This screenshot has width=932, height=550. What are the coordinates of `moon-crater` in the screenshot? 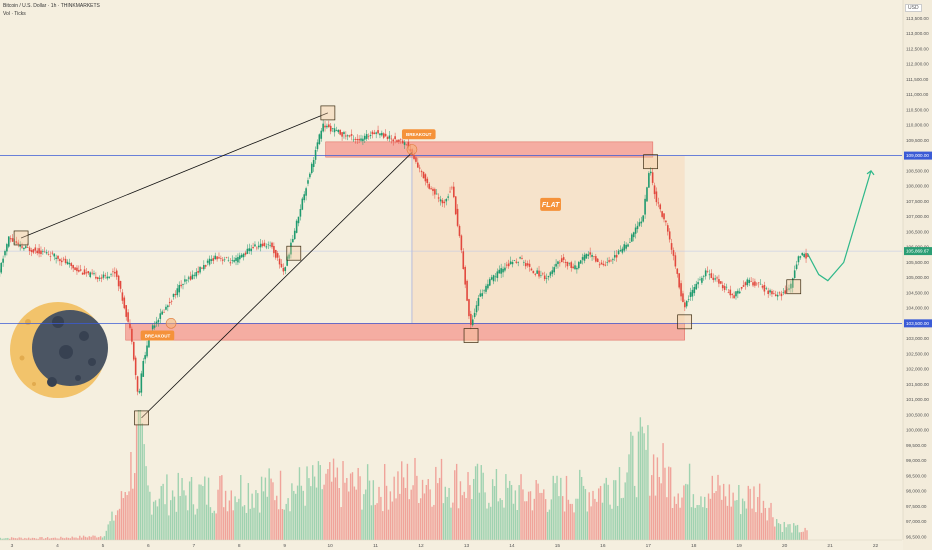 It's located at (22, 358).